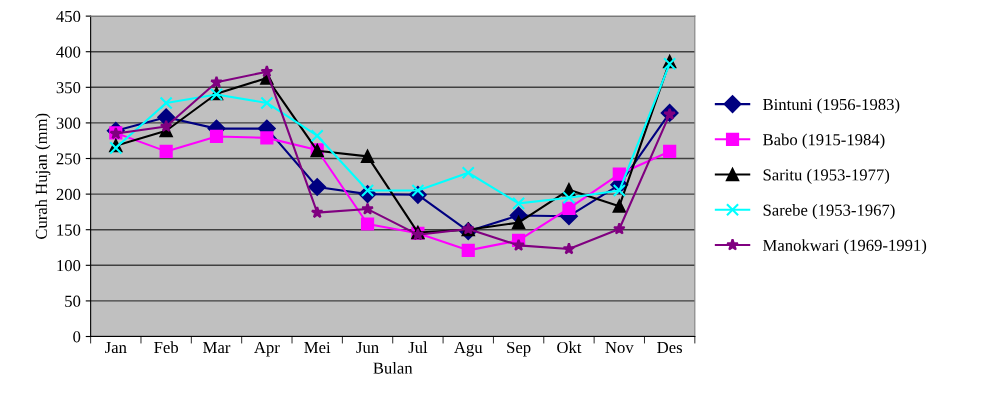 This screenshot has height=403, width=1007. What do you see at coordinates (77, 337) in the screenshot?
I see `y-tick-label: 0` at bounding box center [77, 337].